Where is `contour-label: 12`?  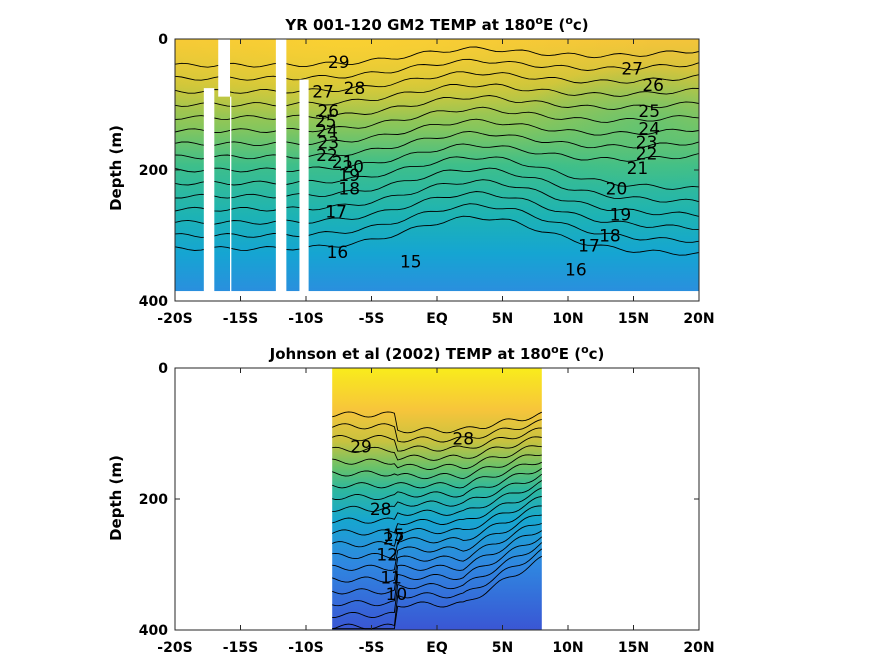
contour-label: 12 is located at coordinates (387, 556).